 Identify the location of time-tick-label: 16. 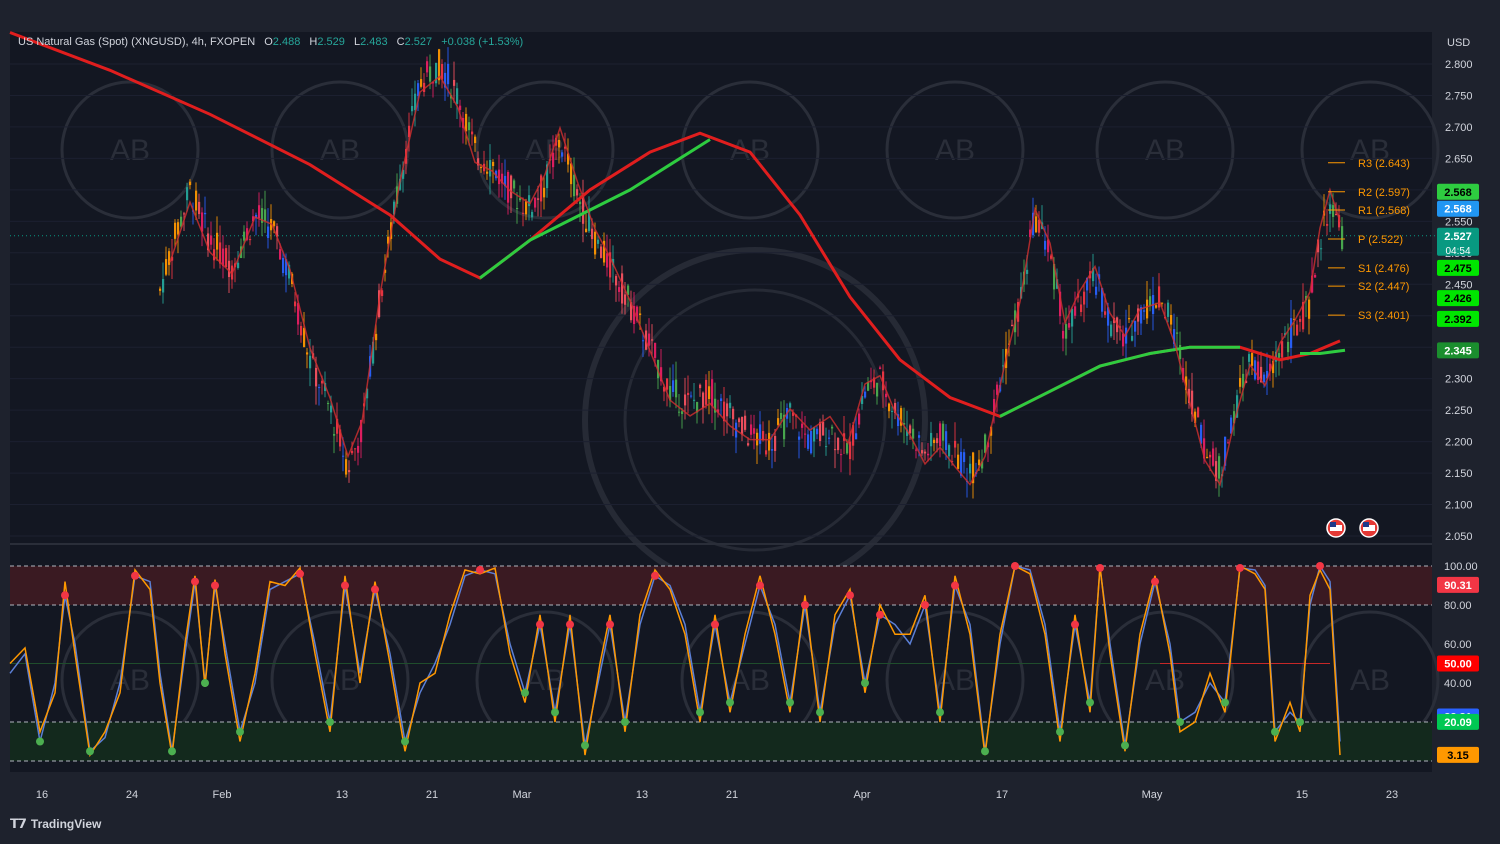
(42, 795).